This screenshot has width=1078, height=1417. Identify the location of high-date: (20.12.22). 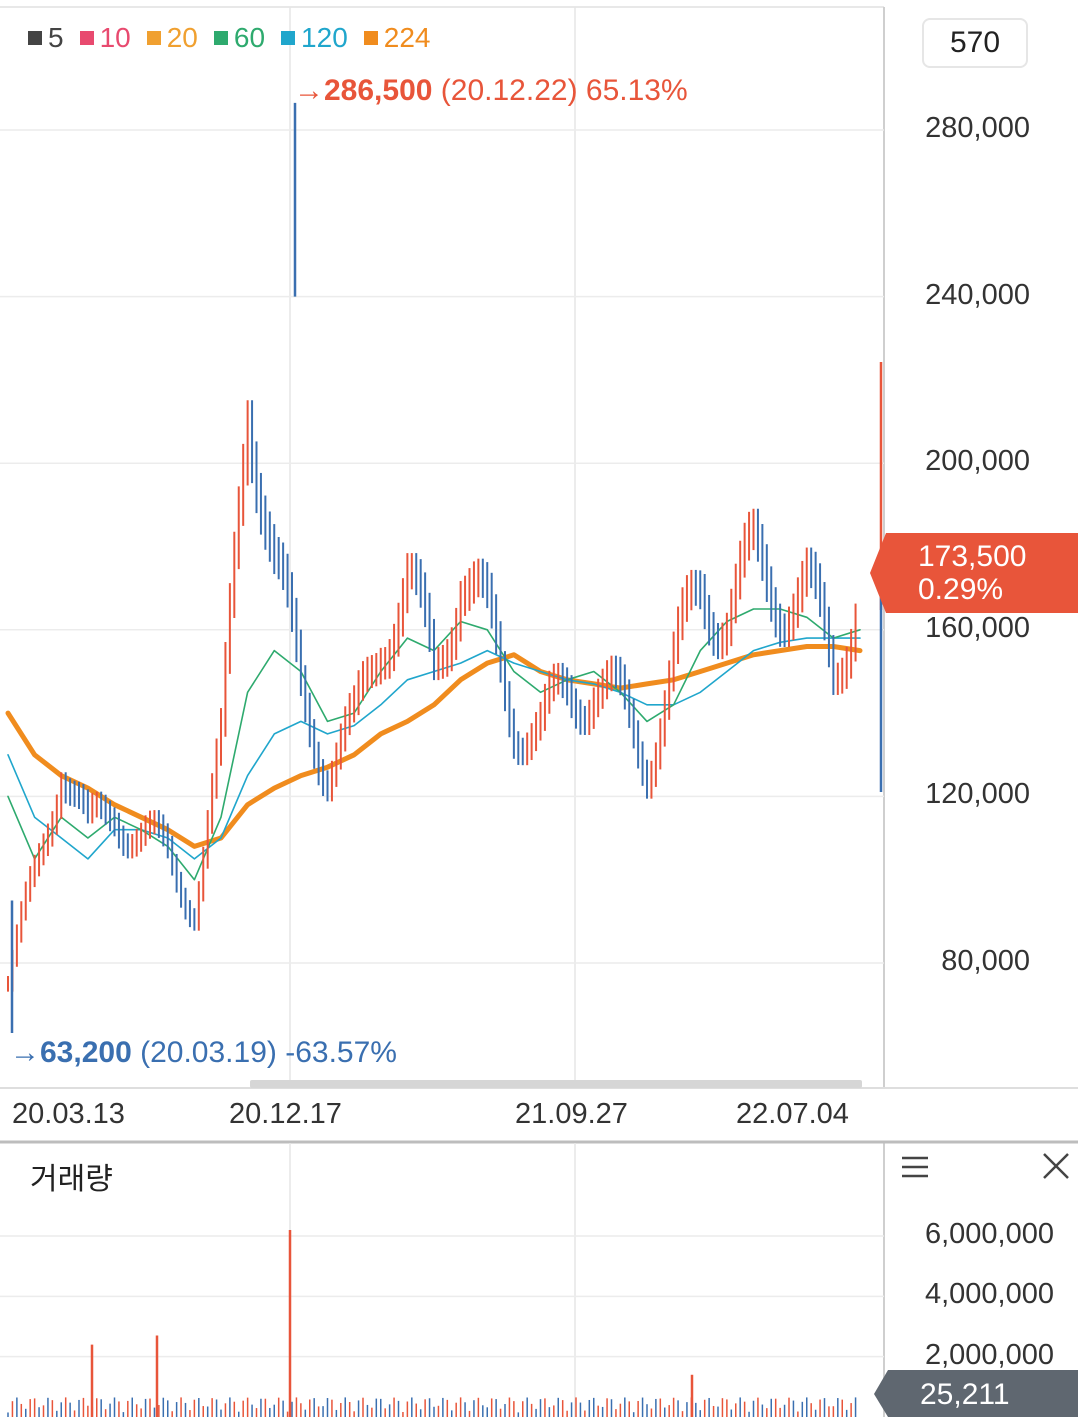
(509, 90).